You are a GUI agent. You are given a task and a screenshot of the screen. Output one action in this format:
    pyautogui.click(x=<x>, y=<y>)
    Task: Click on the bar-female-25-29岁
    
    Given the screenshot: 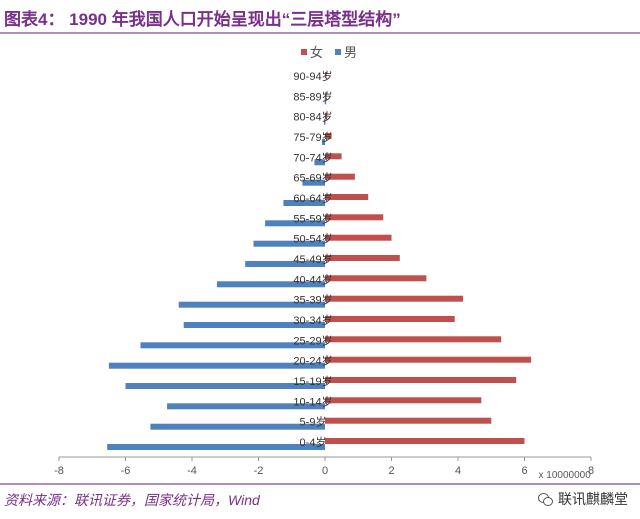 What is the action you would take?
    pyautogui.click(x=413, y=339)
    